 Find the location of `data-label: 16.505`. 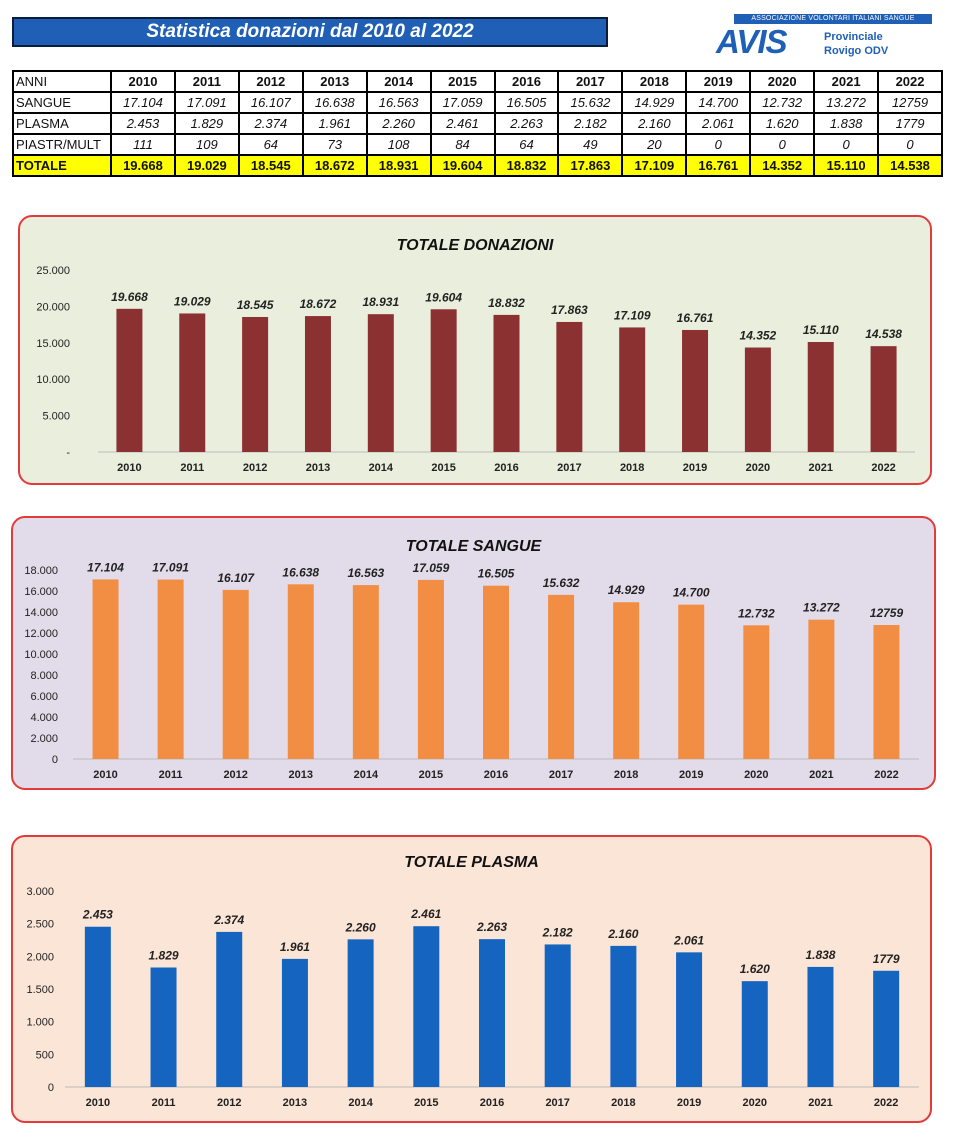

data-label: 16.505 is located at coordinates (496, 574).